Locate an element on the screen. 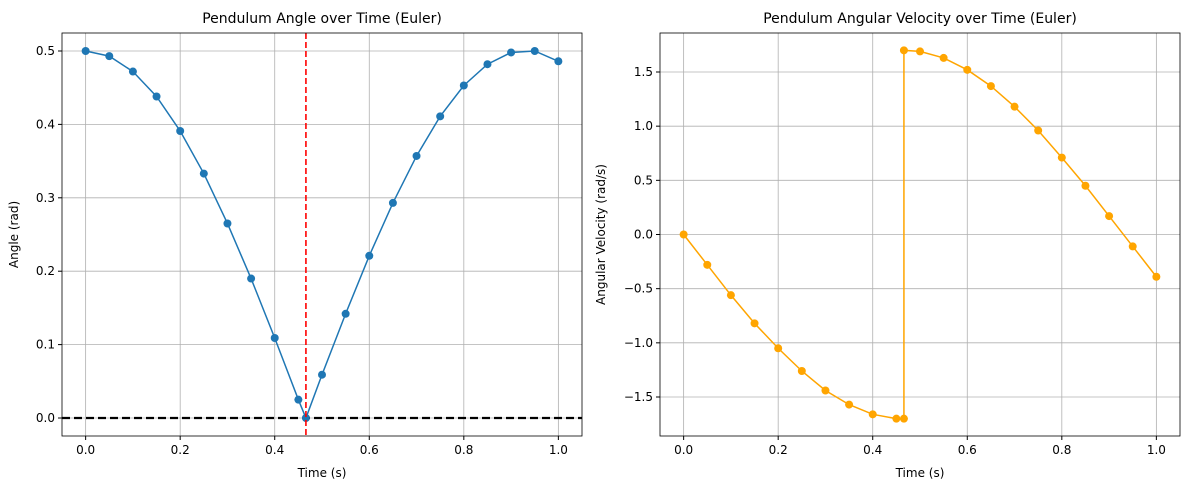 This screenshot has width=1189, height=494. y-tick-label: −1.0 is located at coordinates (638, 343).